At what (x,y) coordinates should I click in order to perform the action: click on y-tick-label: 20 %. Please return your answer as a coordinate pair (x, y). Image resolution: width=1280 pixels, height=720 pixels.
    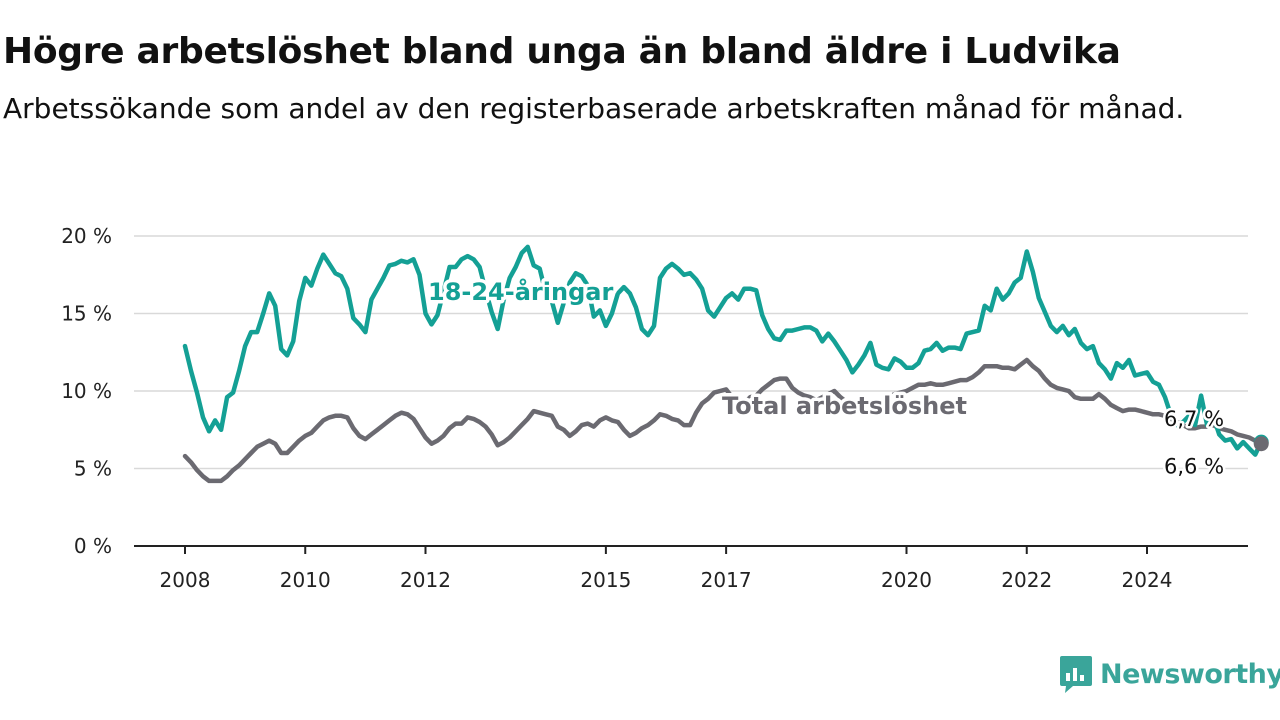
    Looking at the image, I should click on (86, 236).